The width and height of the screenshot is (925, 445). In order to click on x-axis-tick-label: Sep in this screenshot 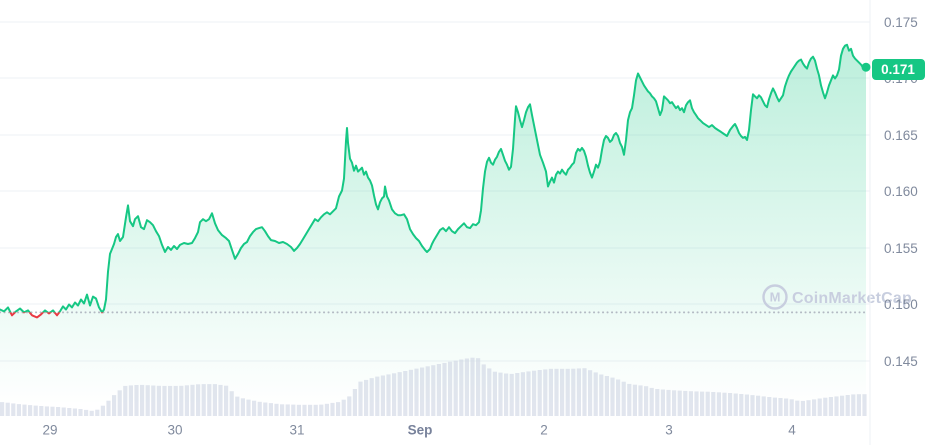, I will do `click(420, 430)`.